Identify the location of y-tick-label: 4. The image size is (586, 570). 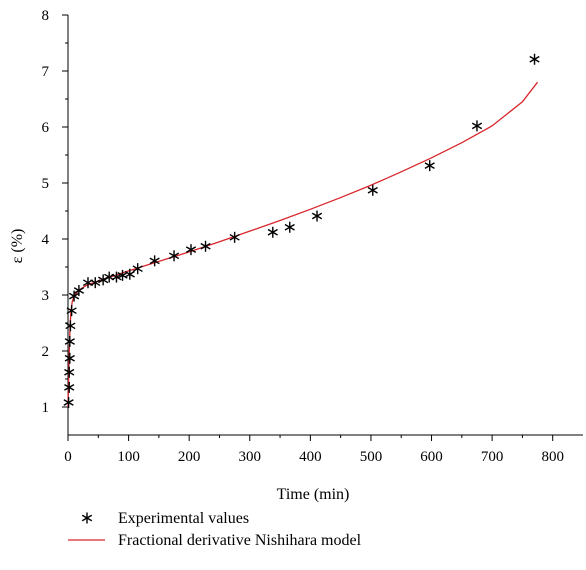
(46, 240).